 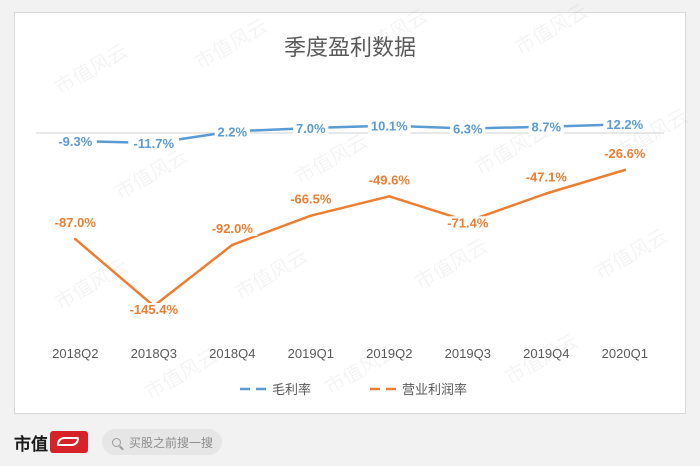 What do you see at coordinates (75, 353) in the screenshot?
I see `x-tick-label: 2018Q2` at bounding box center [75, 353].